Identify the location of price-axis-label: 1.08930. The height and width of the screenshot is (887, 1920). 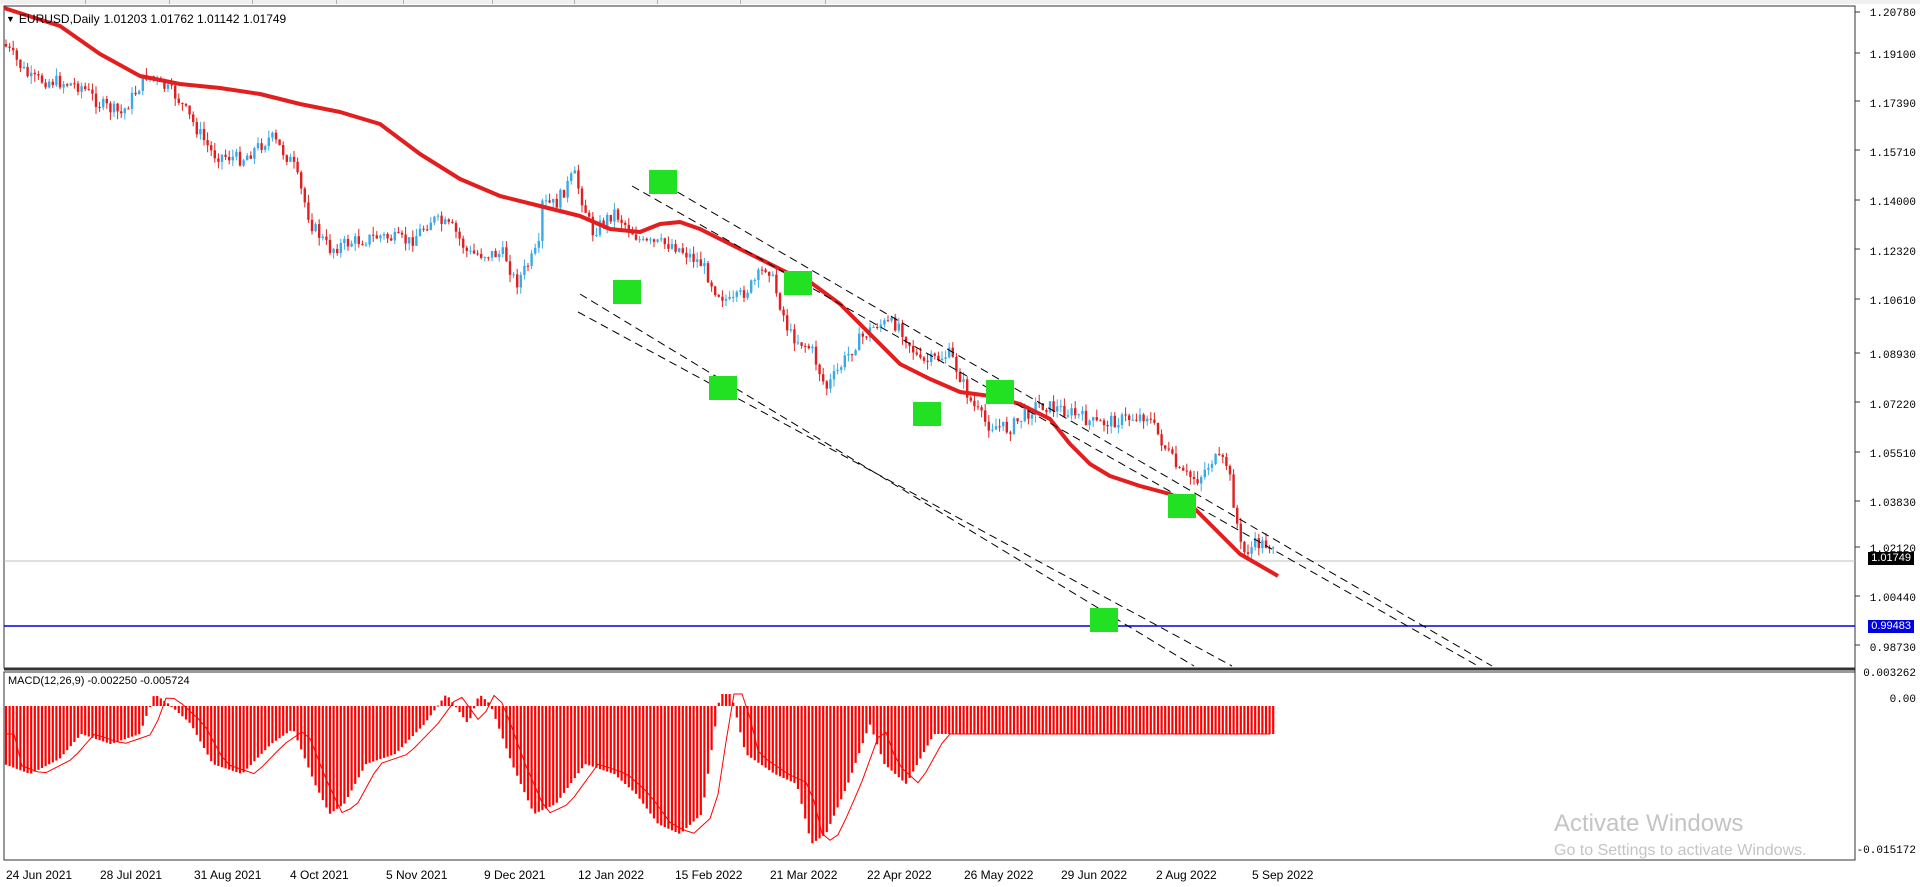
(1892, 356).